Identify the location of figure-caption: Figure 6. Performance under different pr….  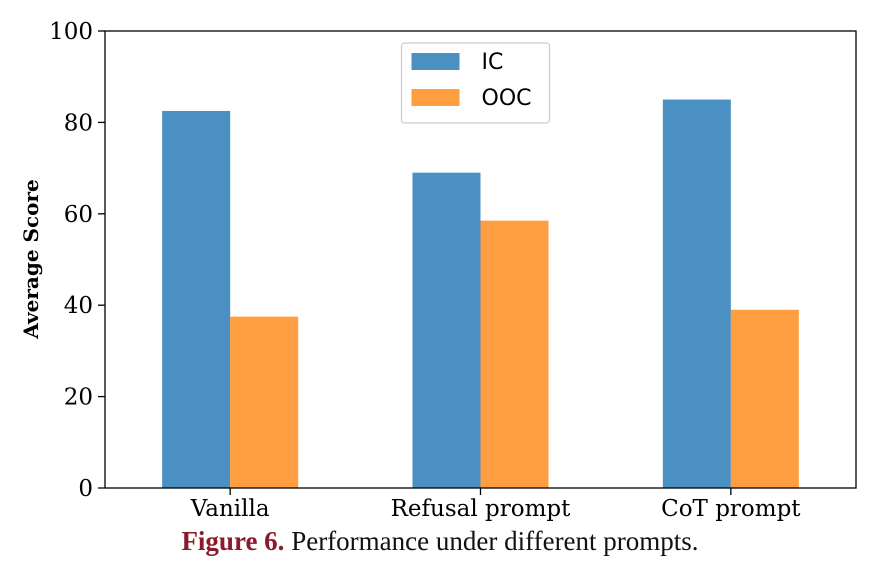
(440, 541).